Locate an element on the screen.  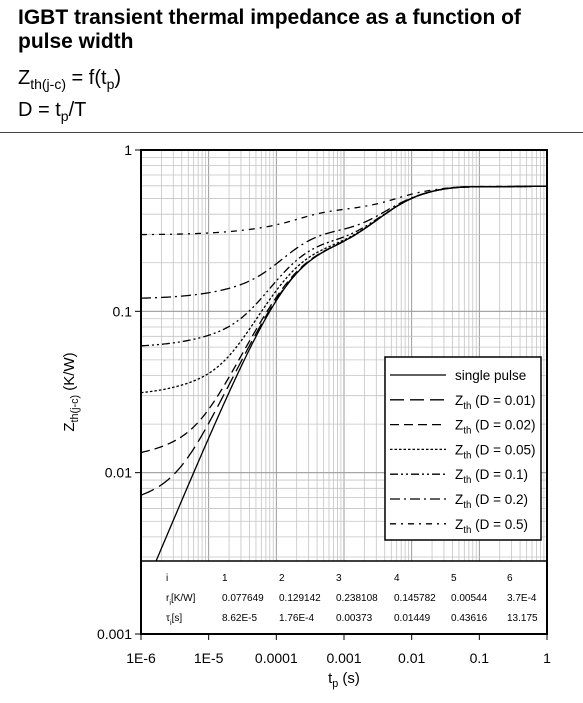
x-tick-label: 1E-6 is located at coordinates (141, 658).